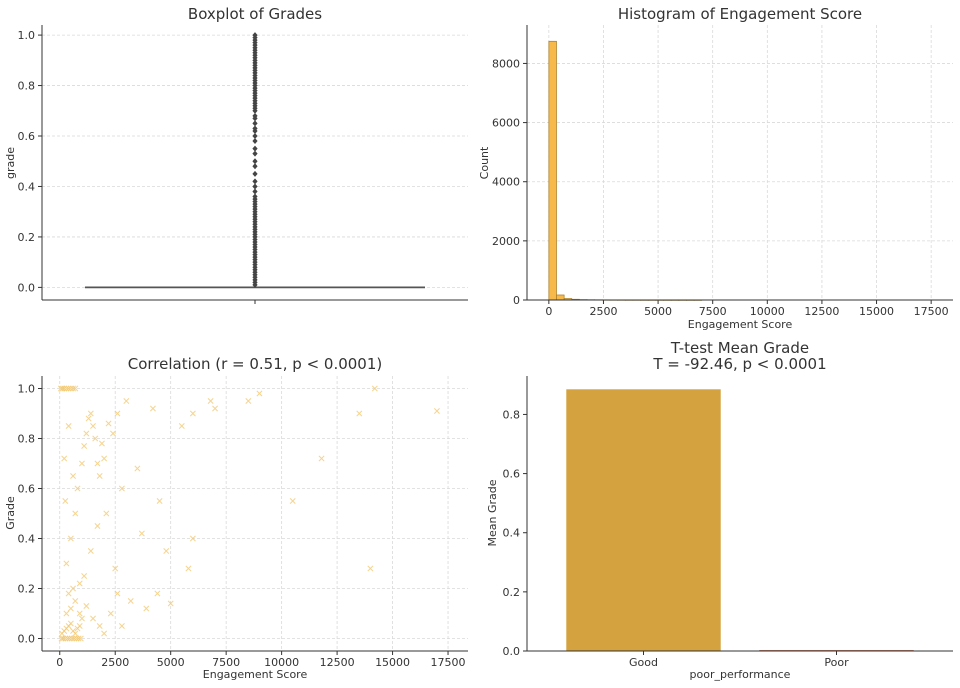 Image resolution: width=960 pixels, height=688 pixels. What do you see at coordinates (27, 489) in the screenshot?
I see `scatter-ytick-label: 0.6` at bounding box center [27, 489].